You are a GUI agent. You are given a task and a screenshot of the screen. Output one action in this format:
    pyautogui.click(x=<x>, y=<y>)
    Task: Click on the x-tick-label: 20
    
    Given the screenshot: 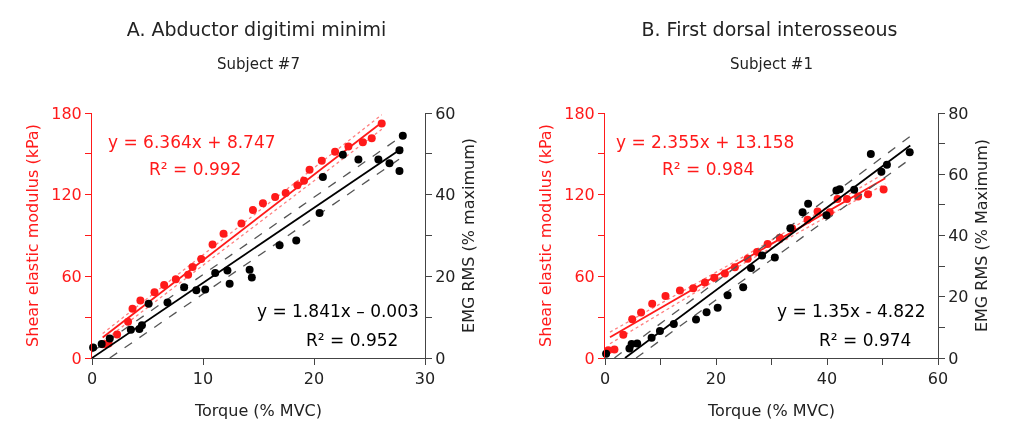 What is the action you would take?
    pyautogui.click(x=314, y=379)
    